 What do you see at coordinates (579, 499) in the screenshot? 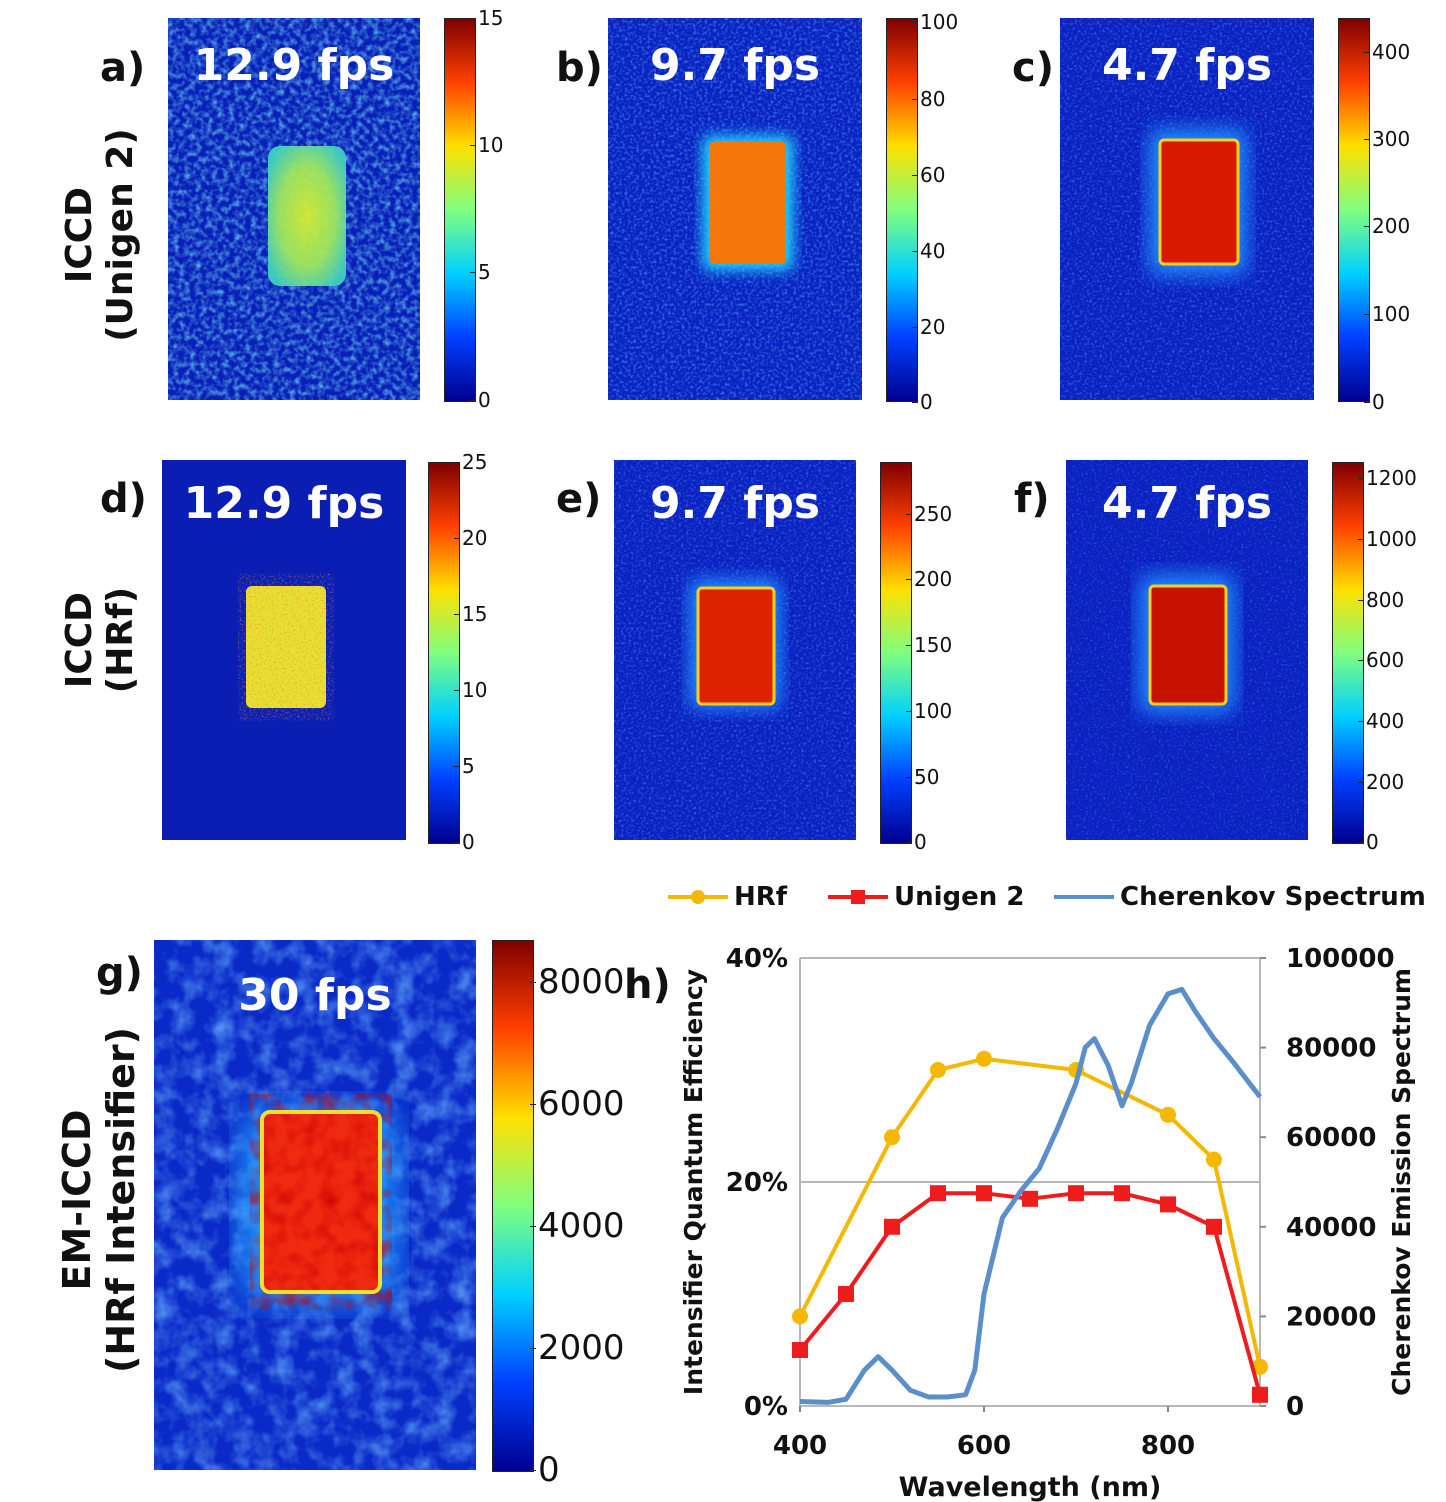
I see `panel-e-letter: e)` at bounding box center [579, 499].